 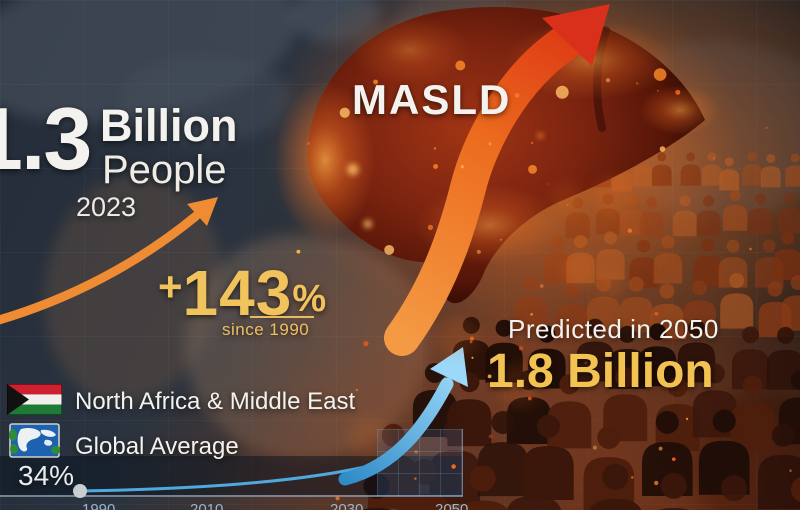 What do you see at coordinates (270, 422) in the screenshot?
I see `blue-trend-arrow` at bounding box center [270, 422].